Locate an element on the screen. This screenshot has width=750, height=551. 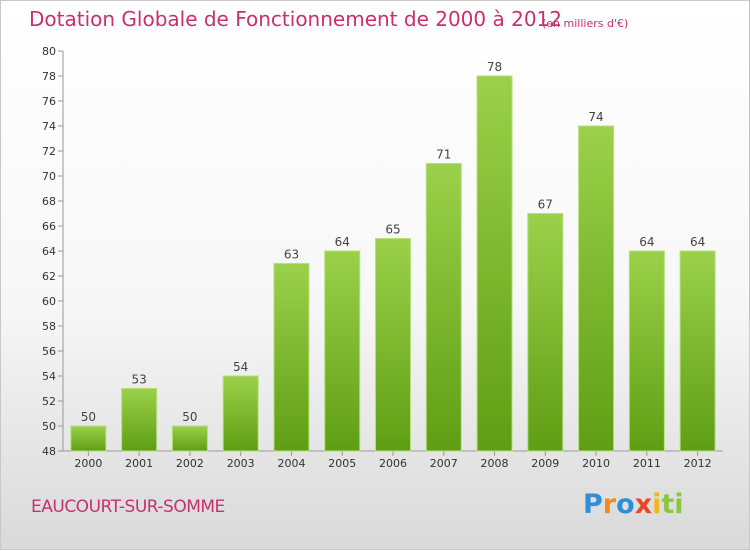
x-tick-label-2003: 2003 is located at coordinates (241, 463).